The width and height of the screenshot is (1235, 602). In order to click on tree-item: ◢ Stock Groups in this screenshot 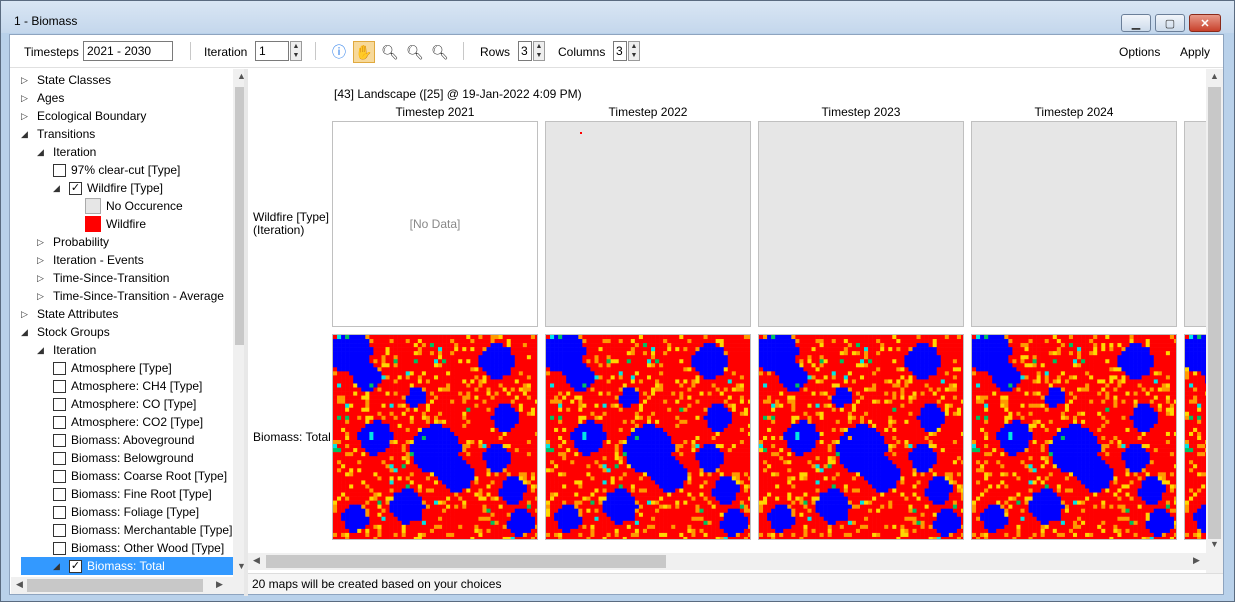, I will do `click(65, 332)`.